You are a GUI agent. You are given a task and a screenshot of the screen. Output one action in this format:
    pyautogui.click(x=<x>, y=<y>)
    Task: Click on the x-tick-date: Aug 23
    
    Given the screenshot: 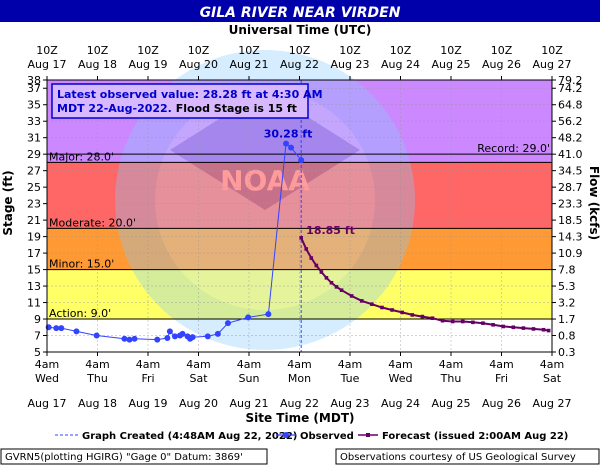 What is the action you would take?
    pyautogui.click(x=350, y=403)
    